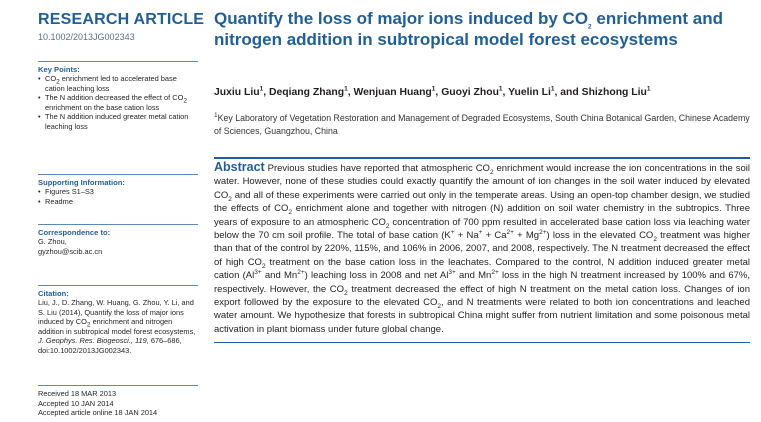 The width and height of the screenshot is (761, 422). I want to click on correspondence-name: G. Zhou,, so click(52, 241).